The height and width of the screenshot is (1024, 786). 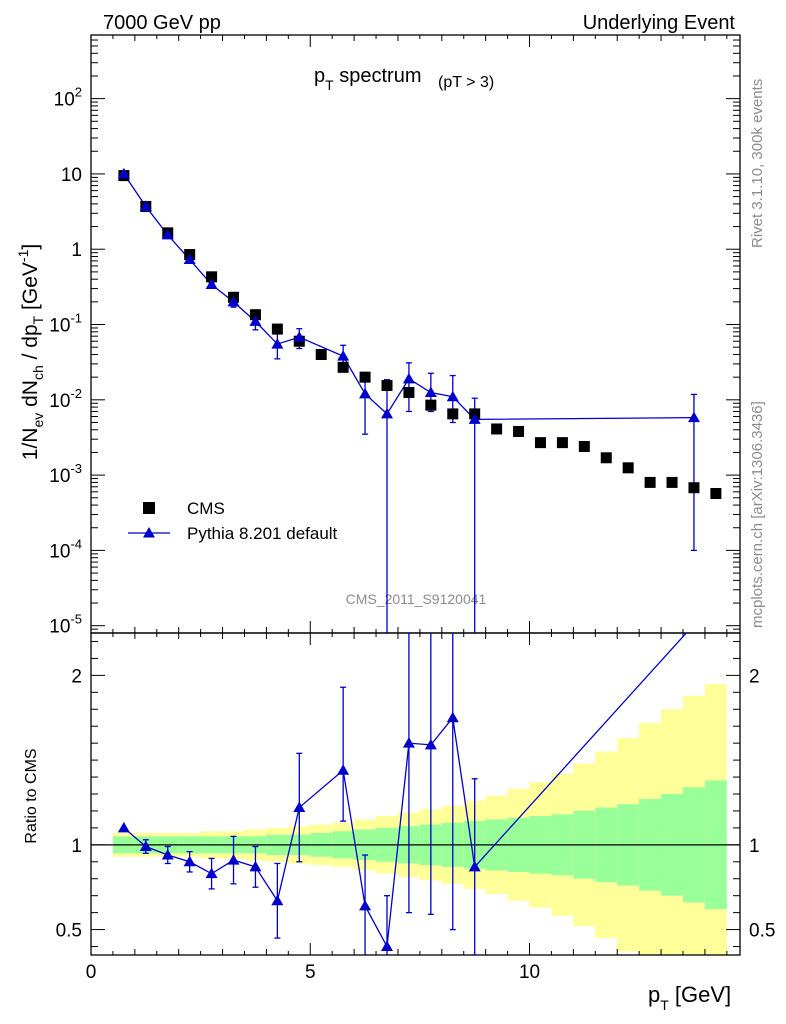 I want to click on svg-text: pT spectrum, so click(x=368, y=79).